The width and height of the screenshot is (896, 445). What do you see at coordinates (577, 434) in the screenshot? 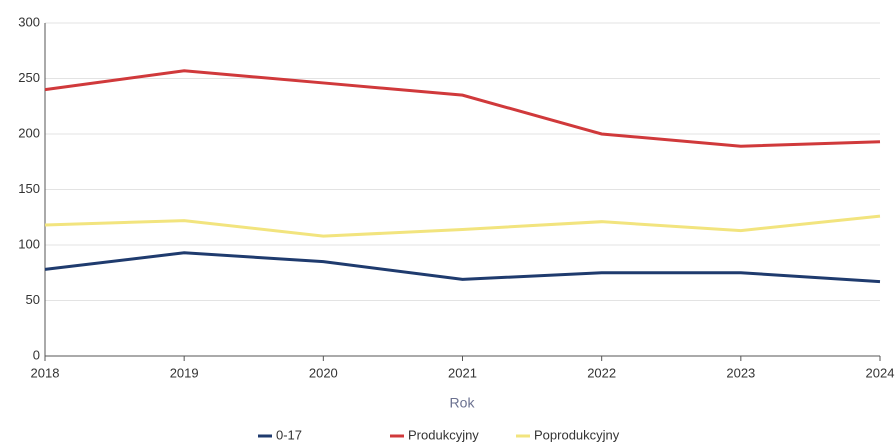
I see `legend-label: Poprodukcyjny` at bounding box center [577, 434].